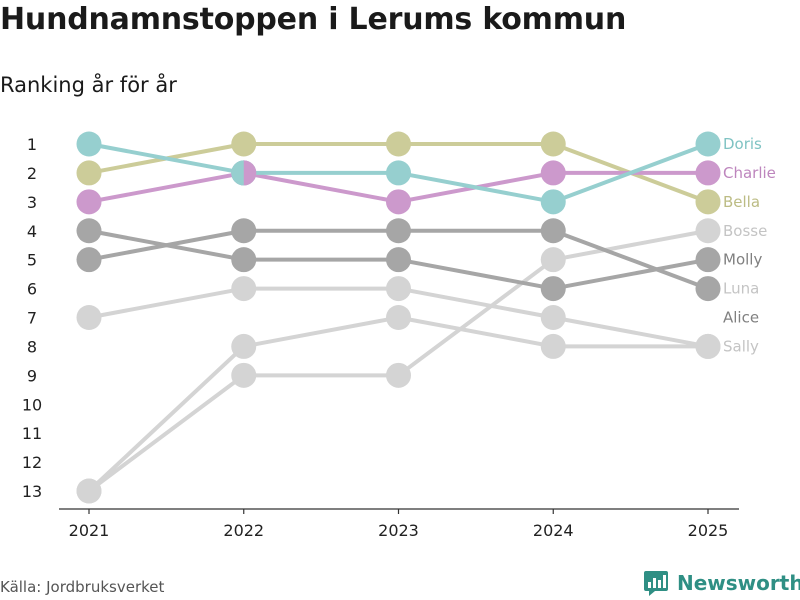 The height and width of the screenshot is (600, 800). I want to click on y-tick-label: 4, so click(32, 231).